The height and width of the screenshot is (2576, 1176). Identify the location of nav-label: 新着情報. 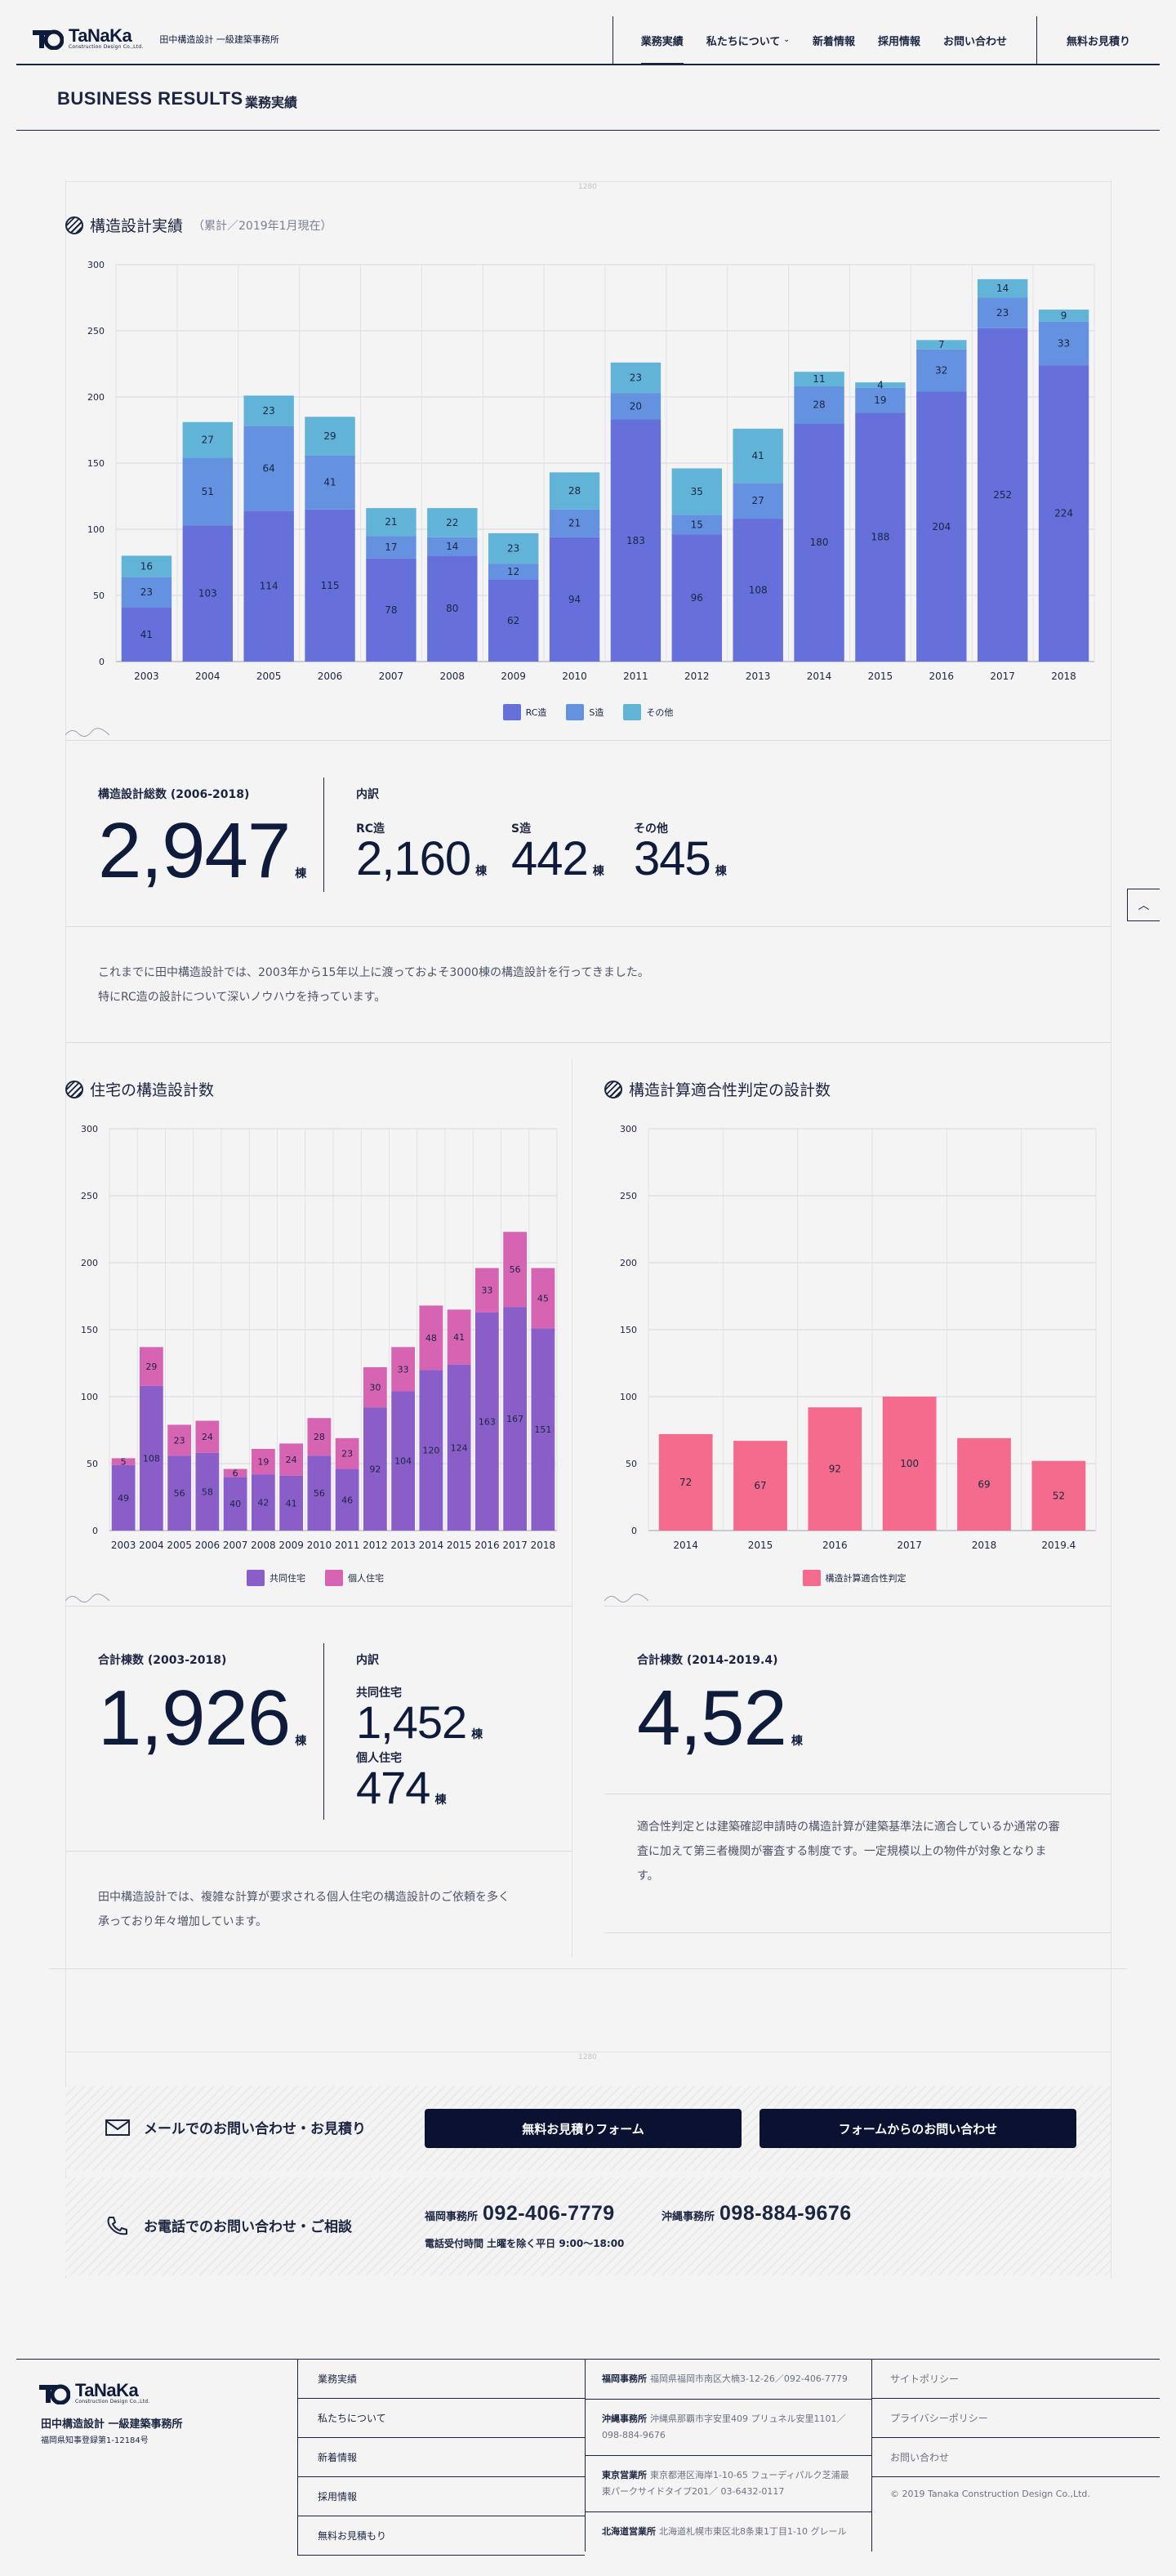
(833, 41).